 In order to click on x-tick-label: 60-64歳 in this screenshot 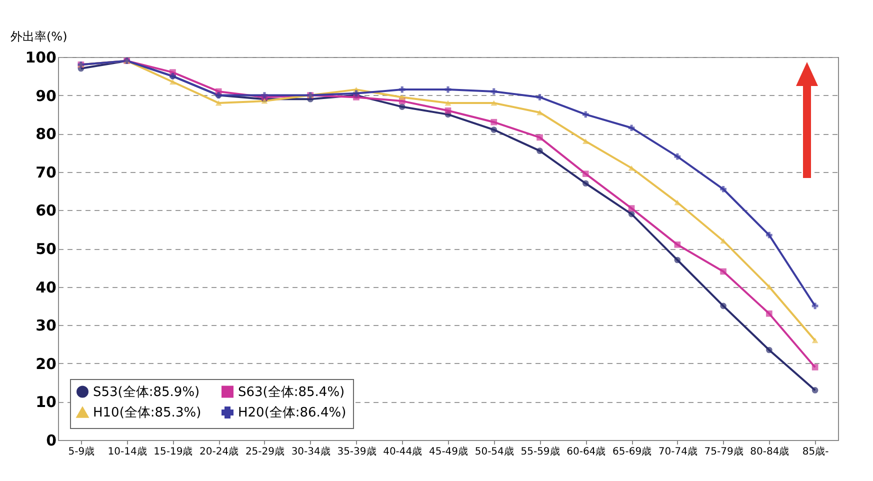, I will do `click(586, 452)`.